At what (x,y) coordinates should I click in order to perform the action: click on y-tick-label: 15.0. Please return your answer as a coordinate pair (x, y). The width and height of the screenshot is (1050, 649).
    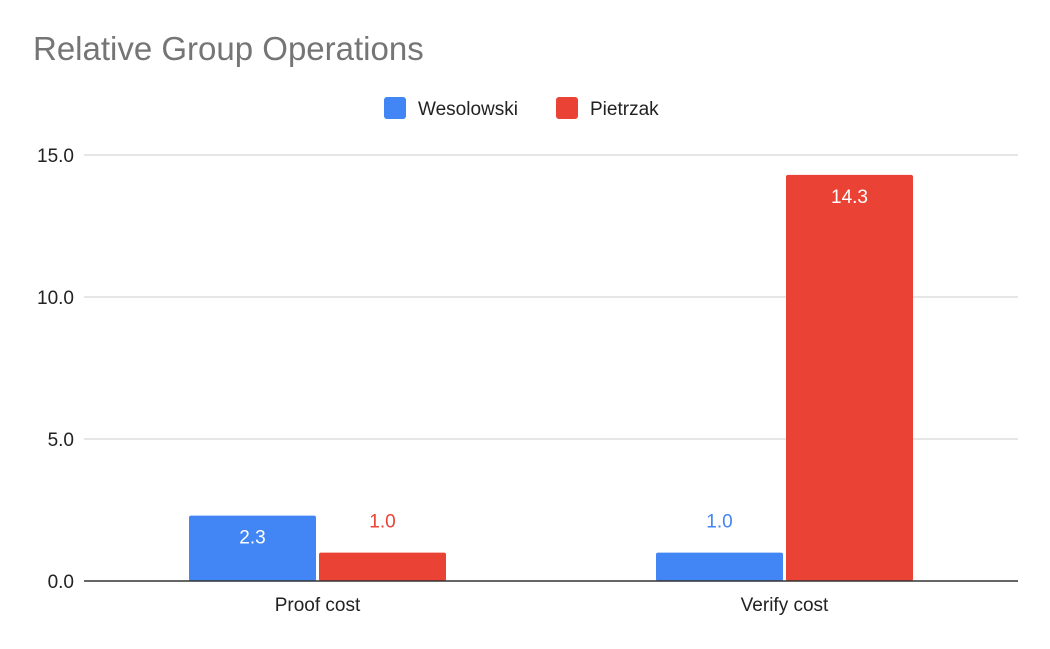
    Looking at the image, I should click on (55, 156).